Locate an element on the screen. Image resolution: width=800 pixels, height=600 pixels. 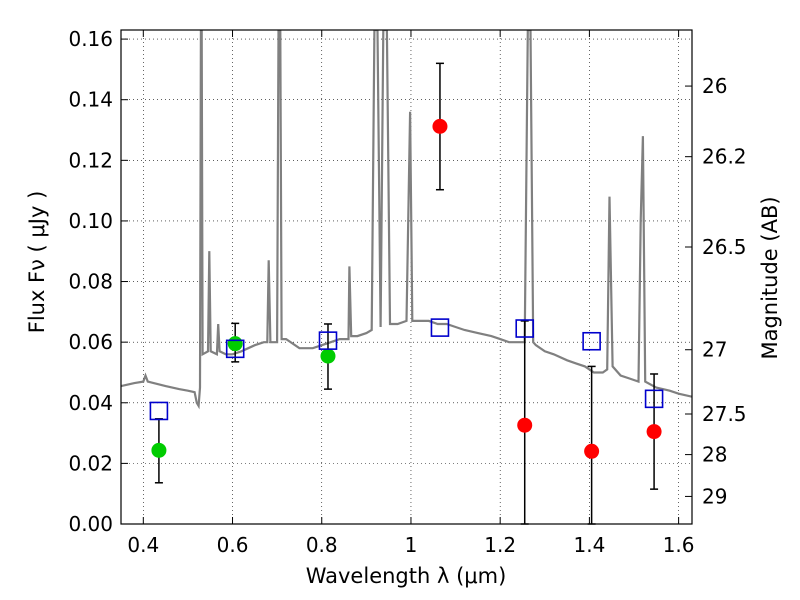
right-tick-label: 27.5 is located at coordinates (724, 414).